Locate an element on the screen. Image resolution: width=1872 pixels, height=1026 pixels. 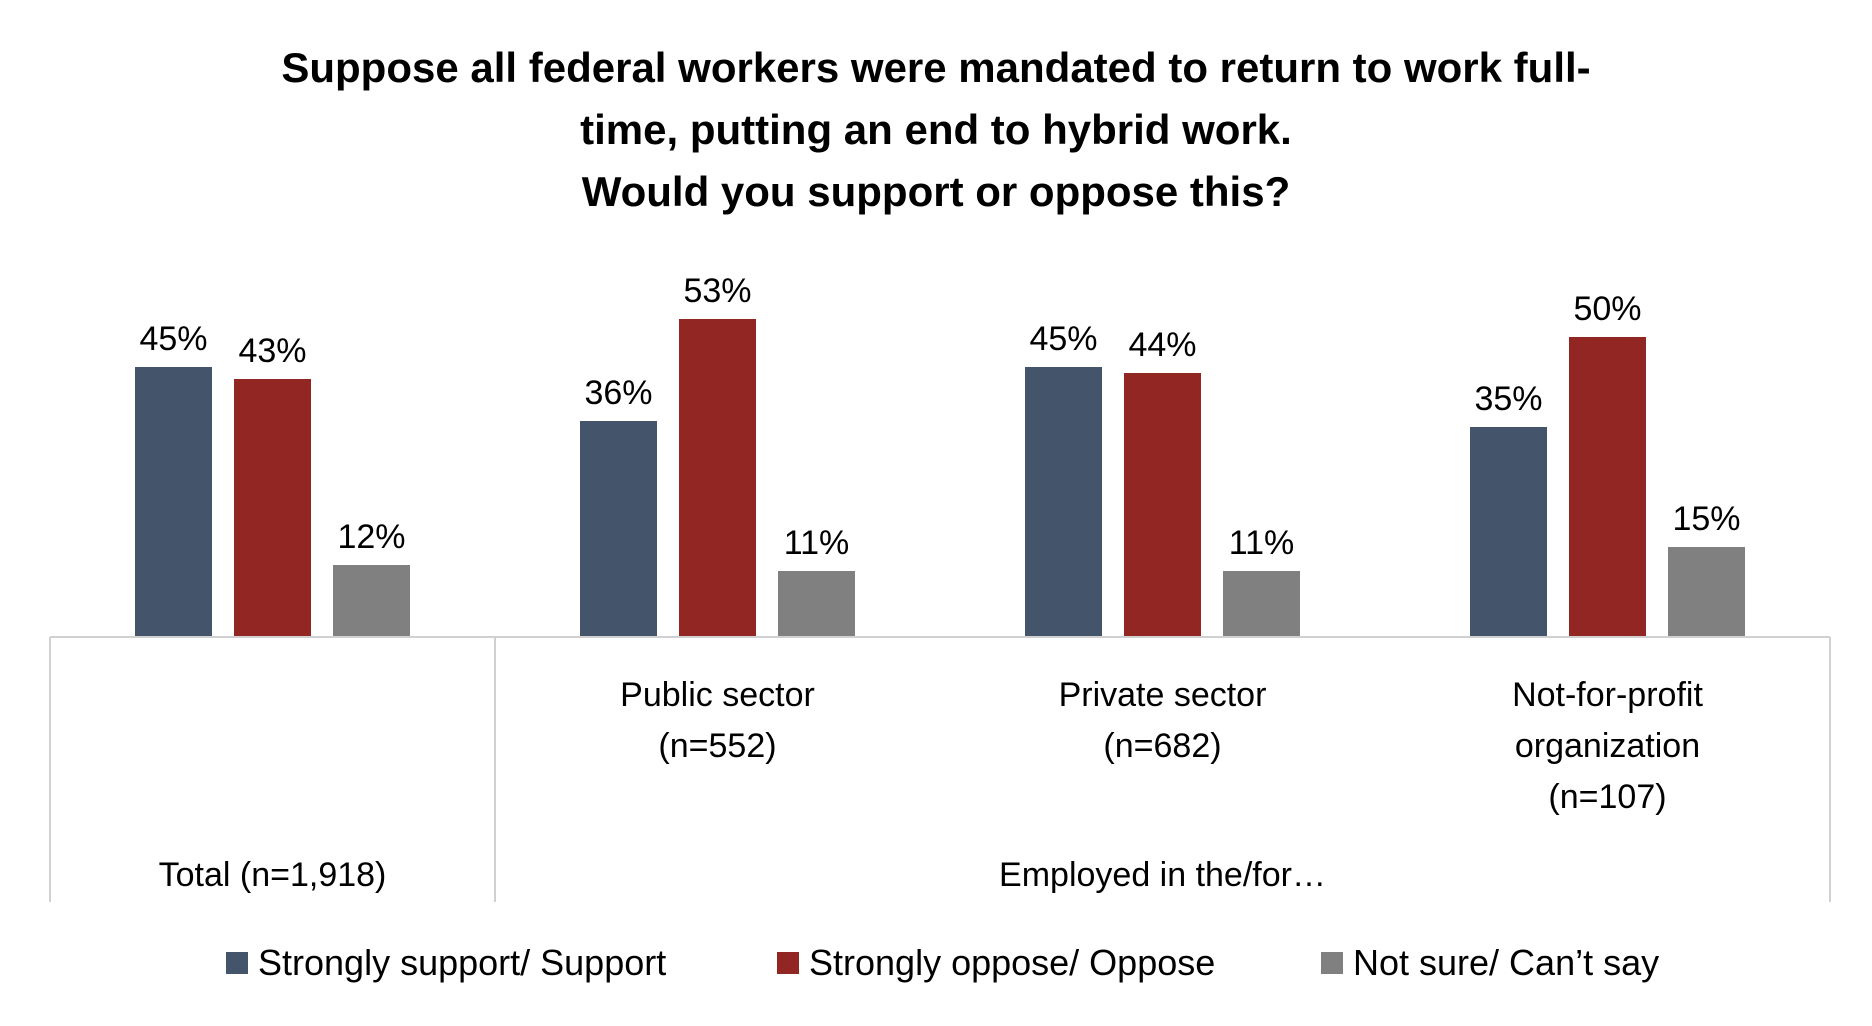
data-label: 35% is located at coordinates (1508, 399).